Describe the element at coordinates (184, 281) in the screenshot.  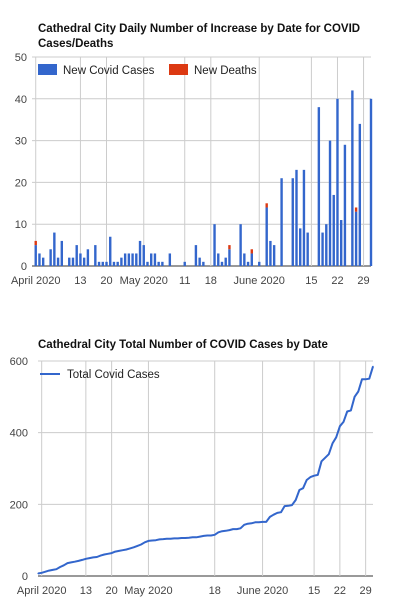
I see `x-tick-label: 11` at that location.